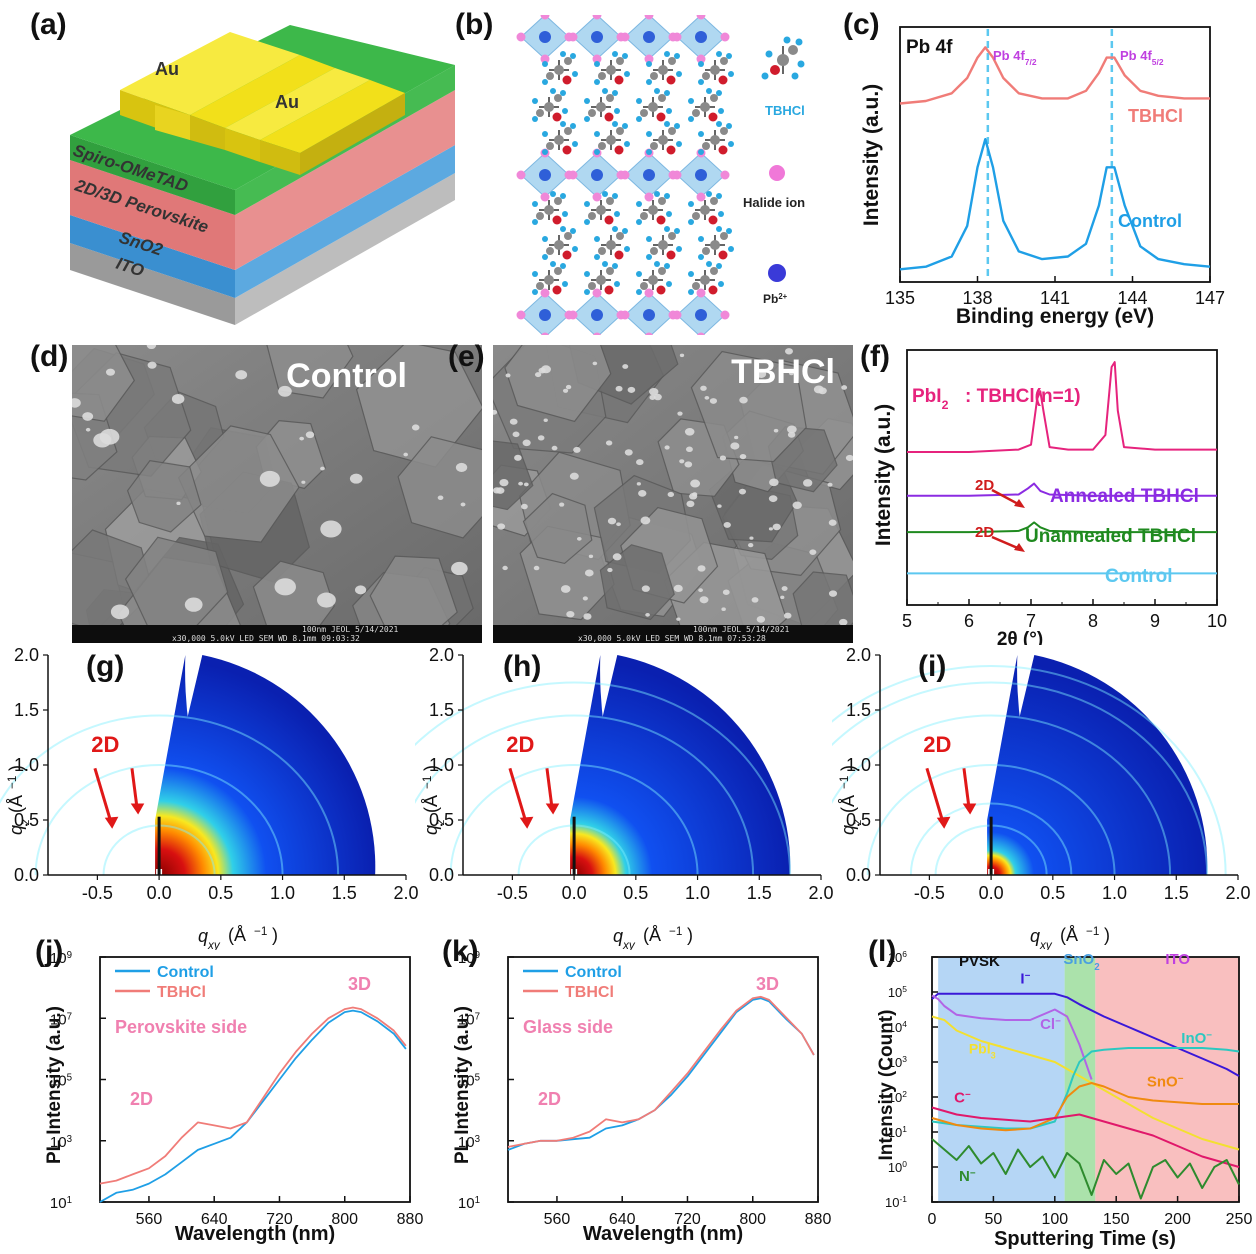 Image resolution: width=1256 pixels, height=1254 pixels. Describe the element at coordinates (775, 299) in the screenshot. I see `legend-pb-label: Pb2+` at that location.